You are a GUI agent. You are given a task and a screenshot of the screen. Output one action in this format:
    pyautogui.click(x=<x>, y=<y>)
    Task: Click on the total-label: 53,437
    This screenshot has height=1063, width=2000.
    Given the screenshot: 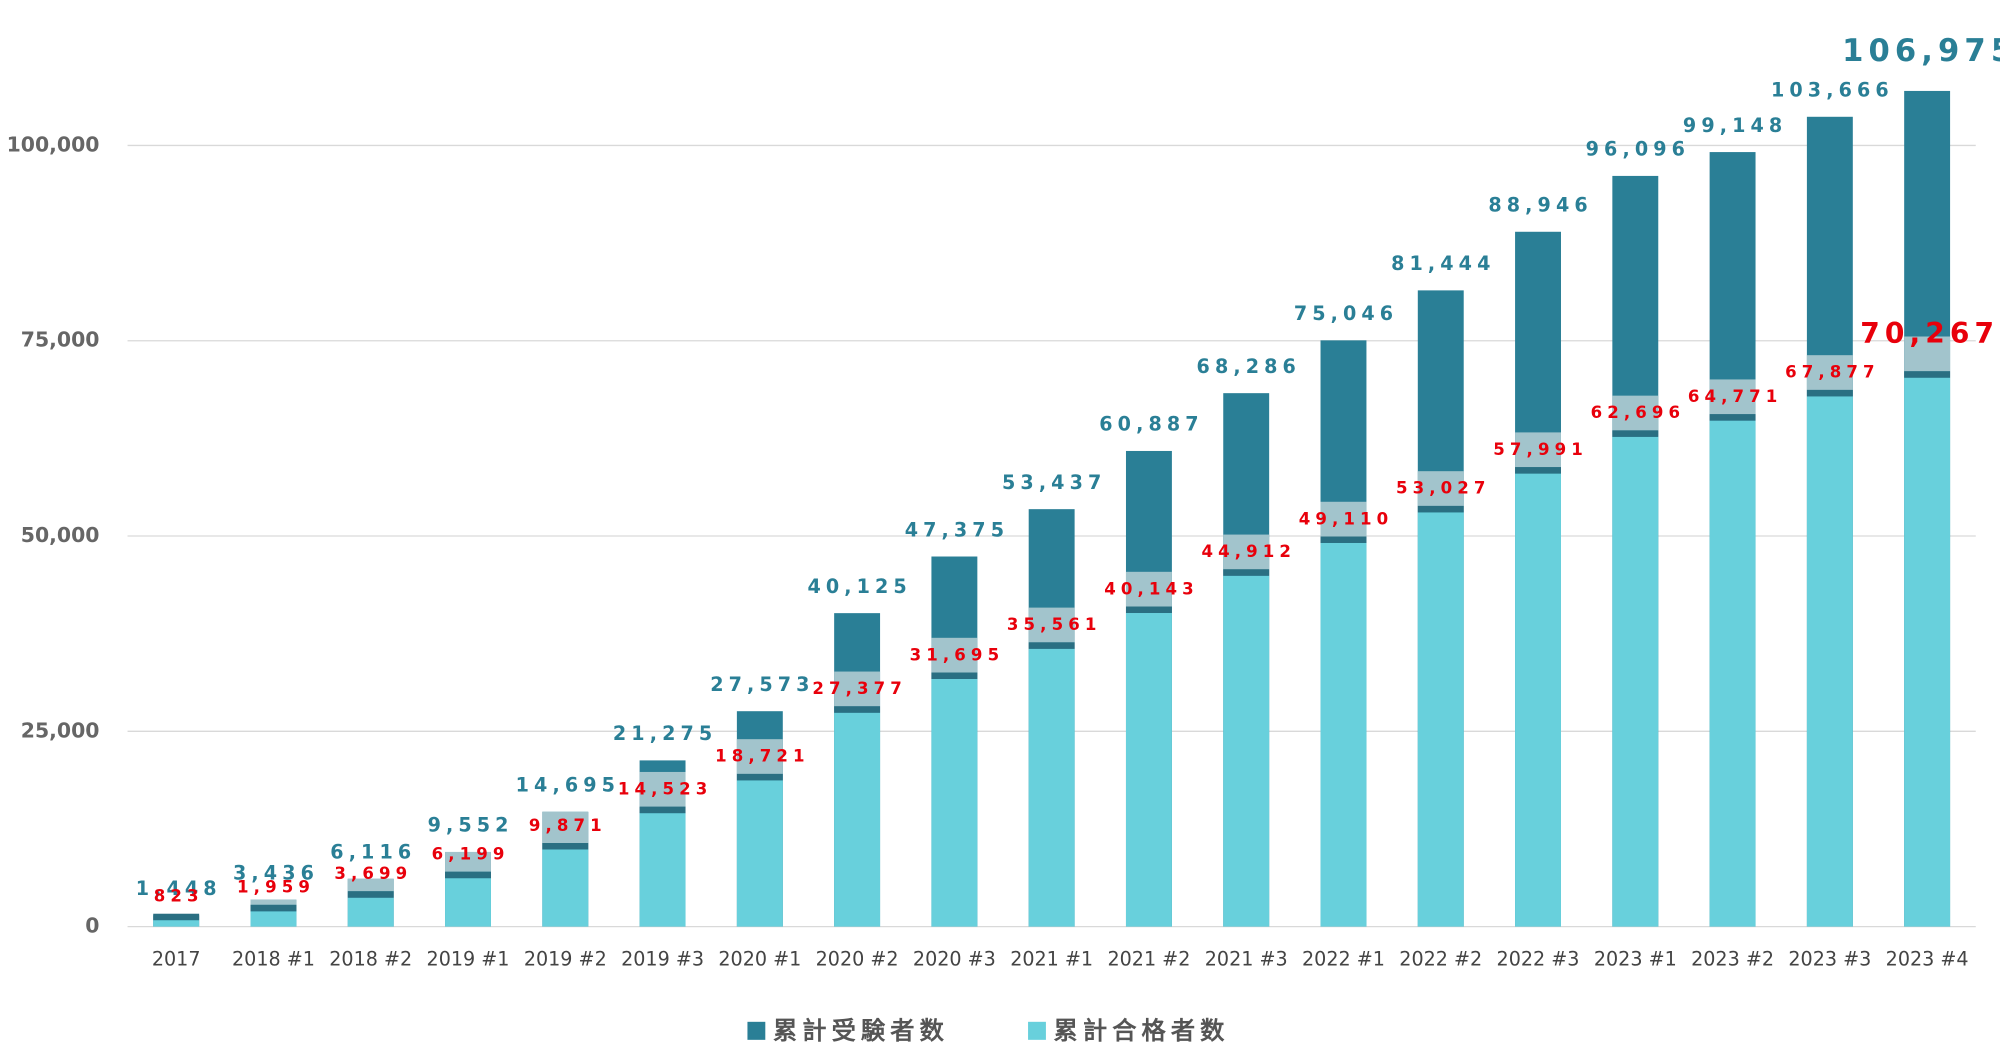 What is the action you would take?
    pyautogui.click(x=1054, y=482)
    